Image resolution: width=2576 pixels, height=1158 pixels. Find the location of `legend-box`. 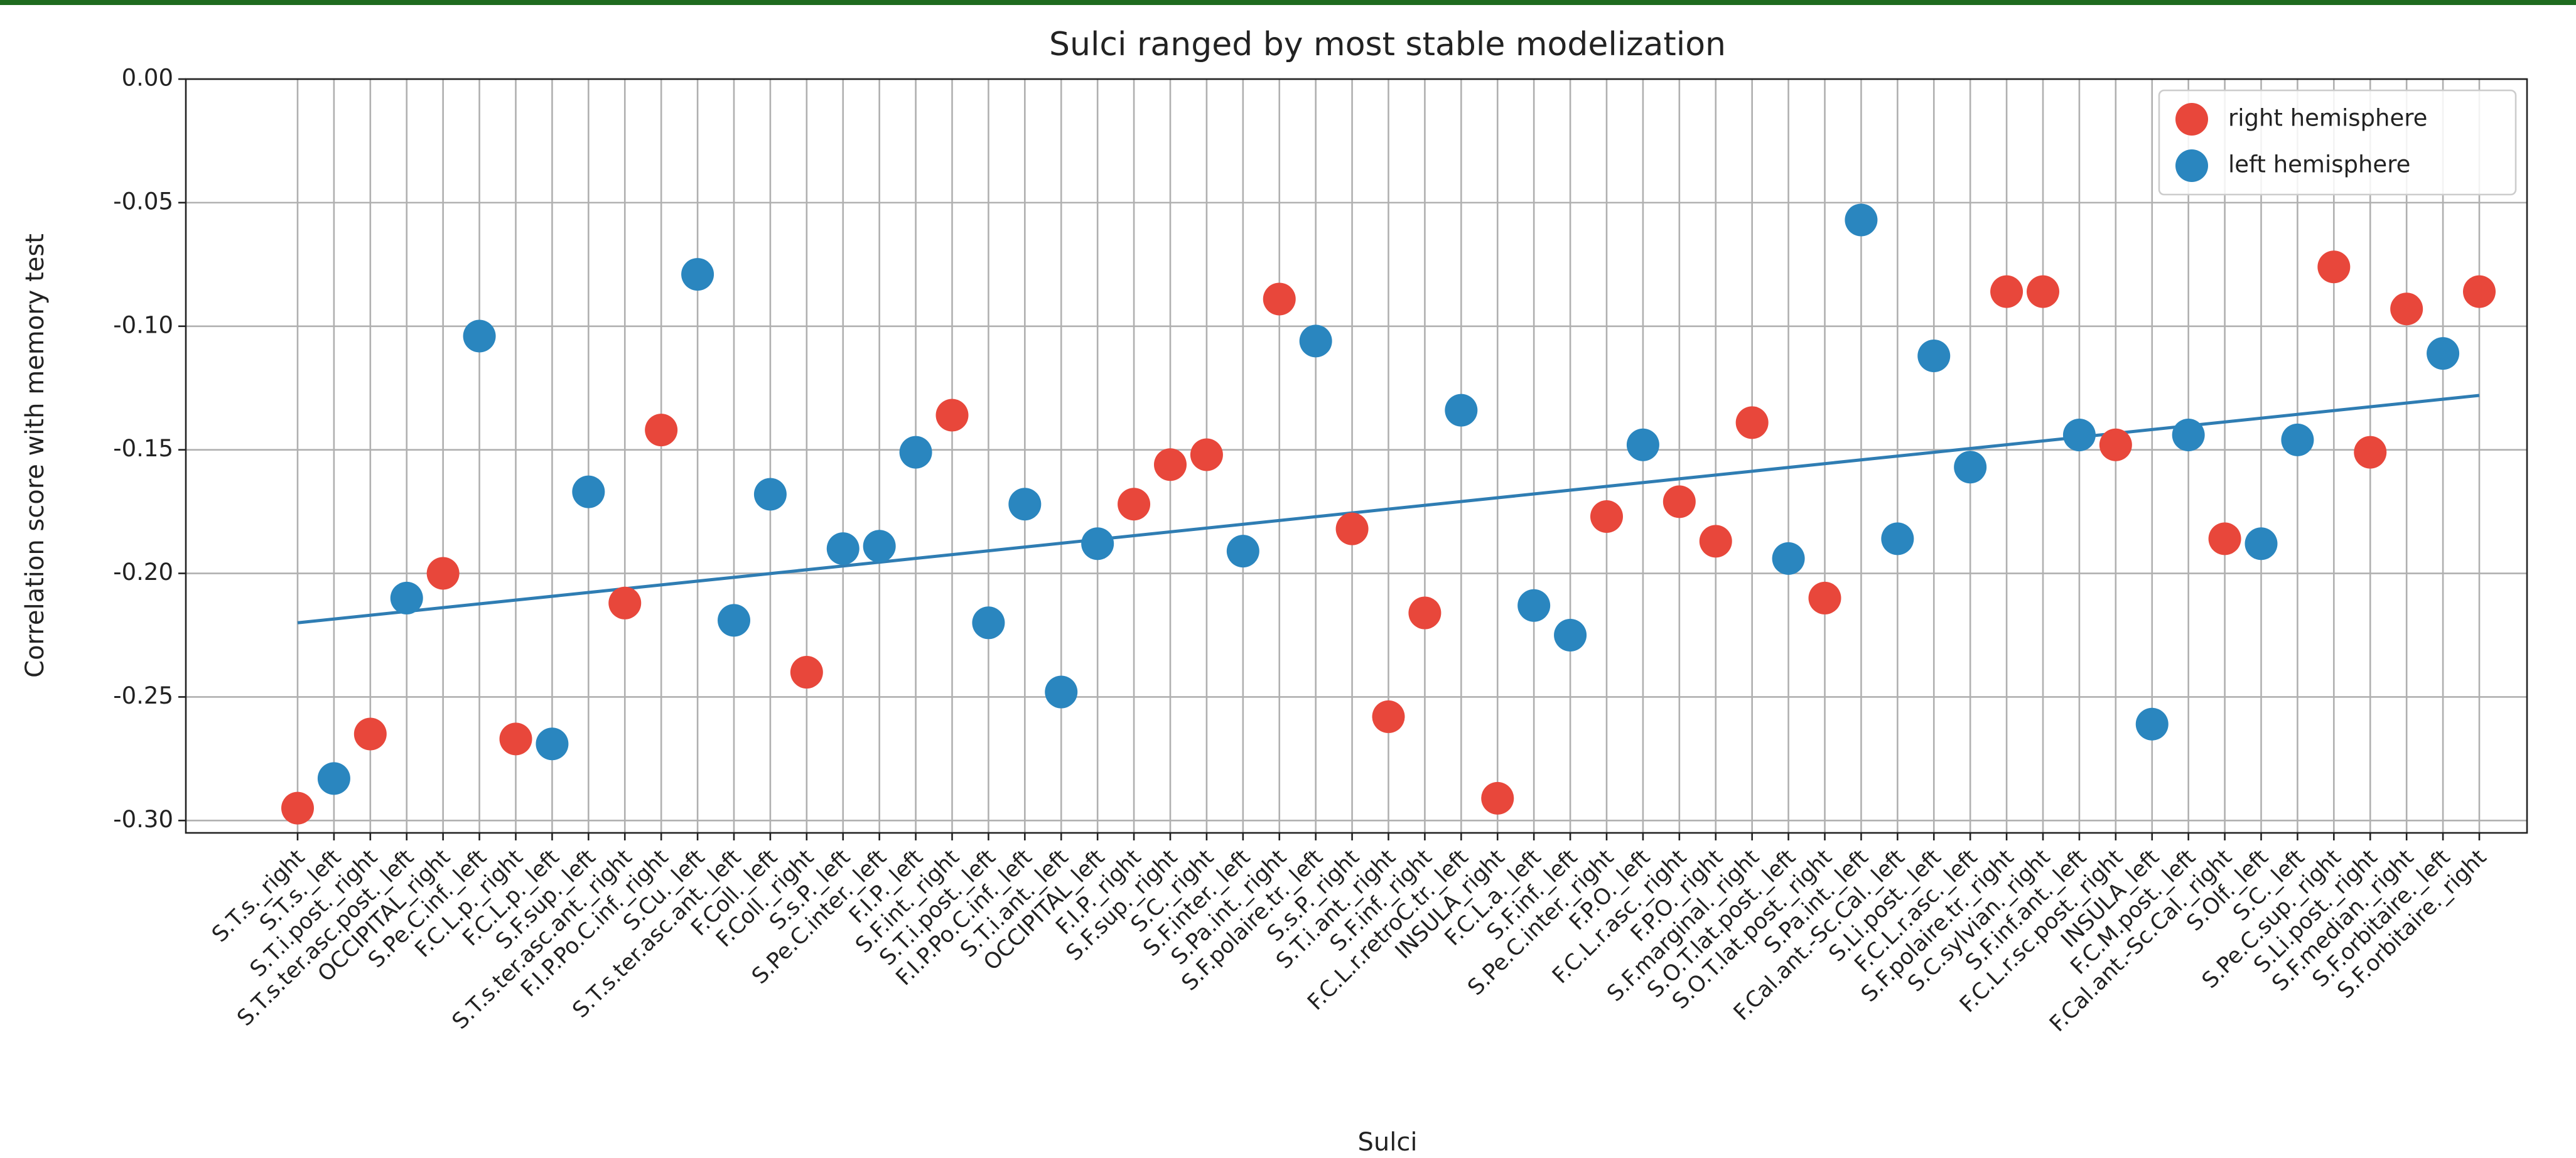

legend-box is located at coordinates (2337, 143).